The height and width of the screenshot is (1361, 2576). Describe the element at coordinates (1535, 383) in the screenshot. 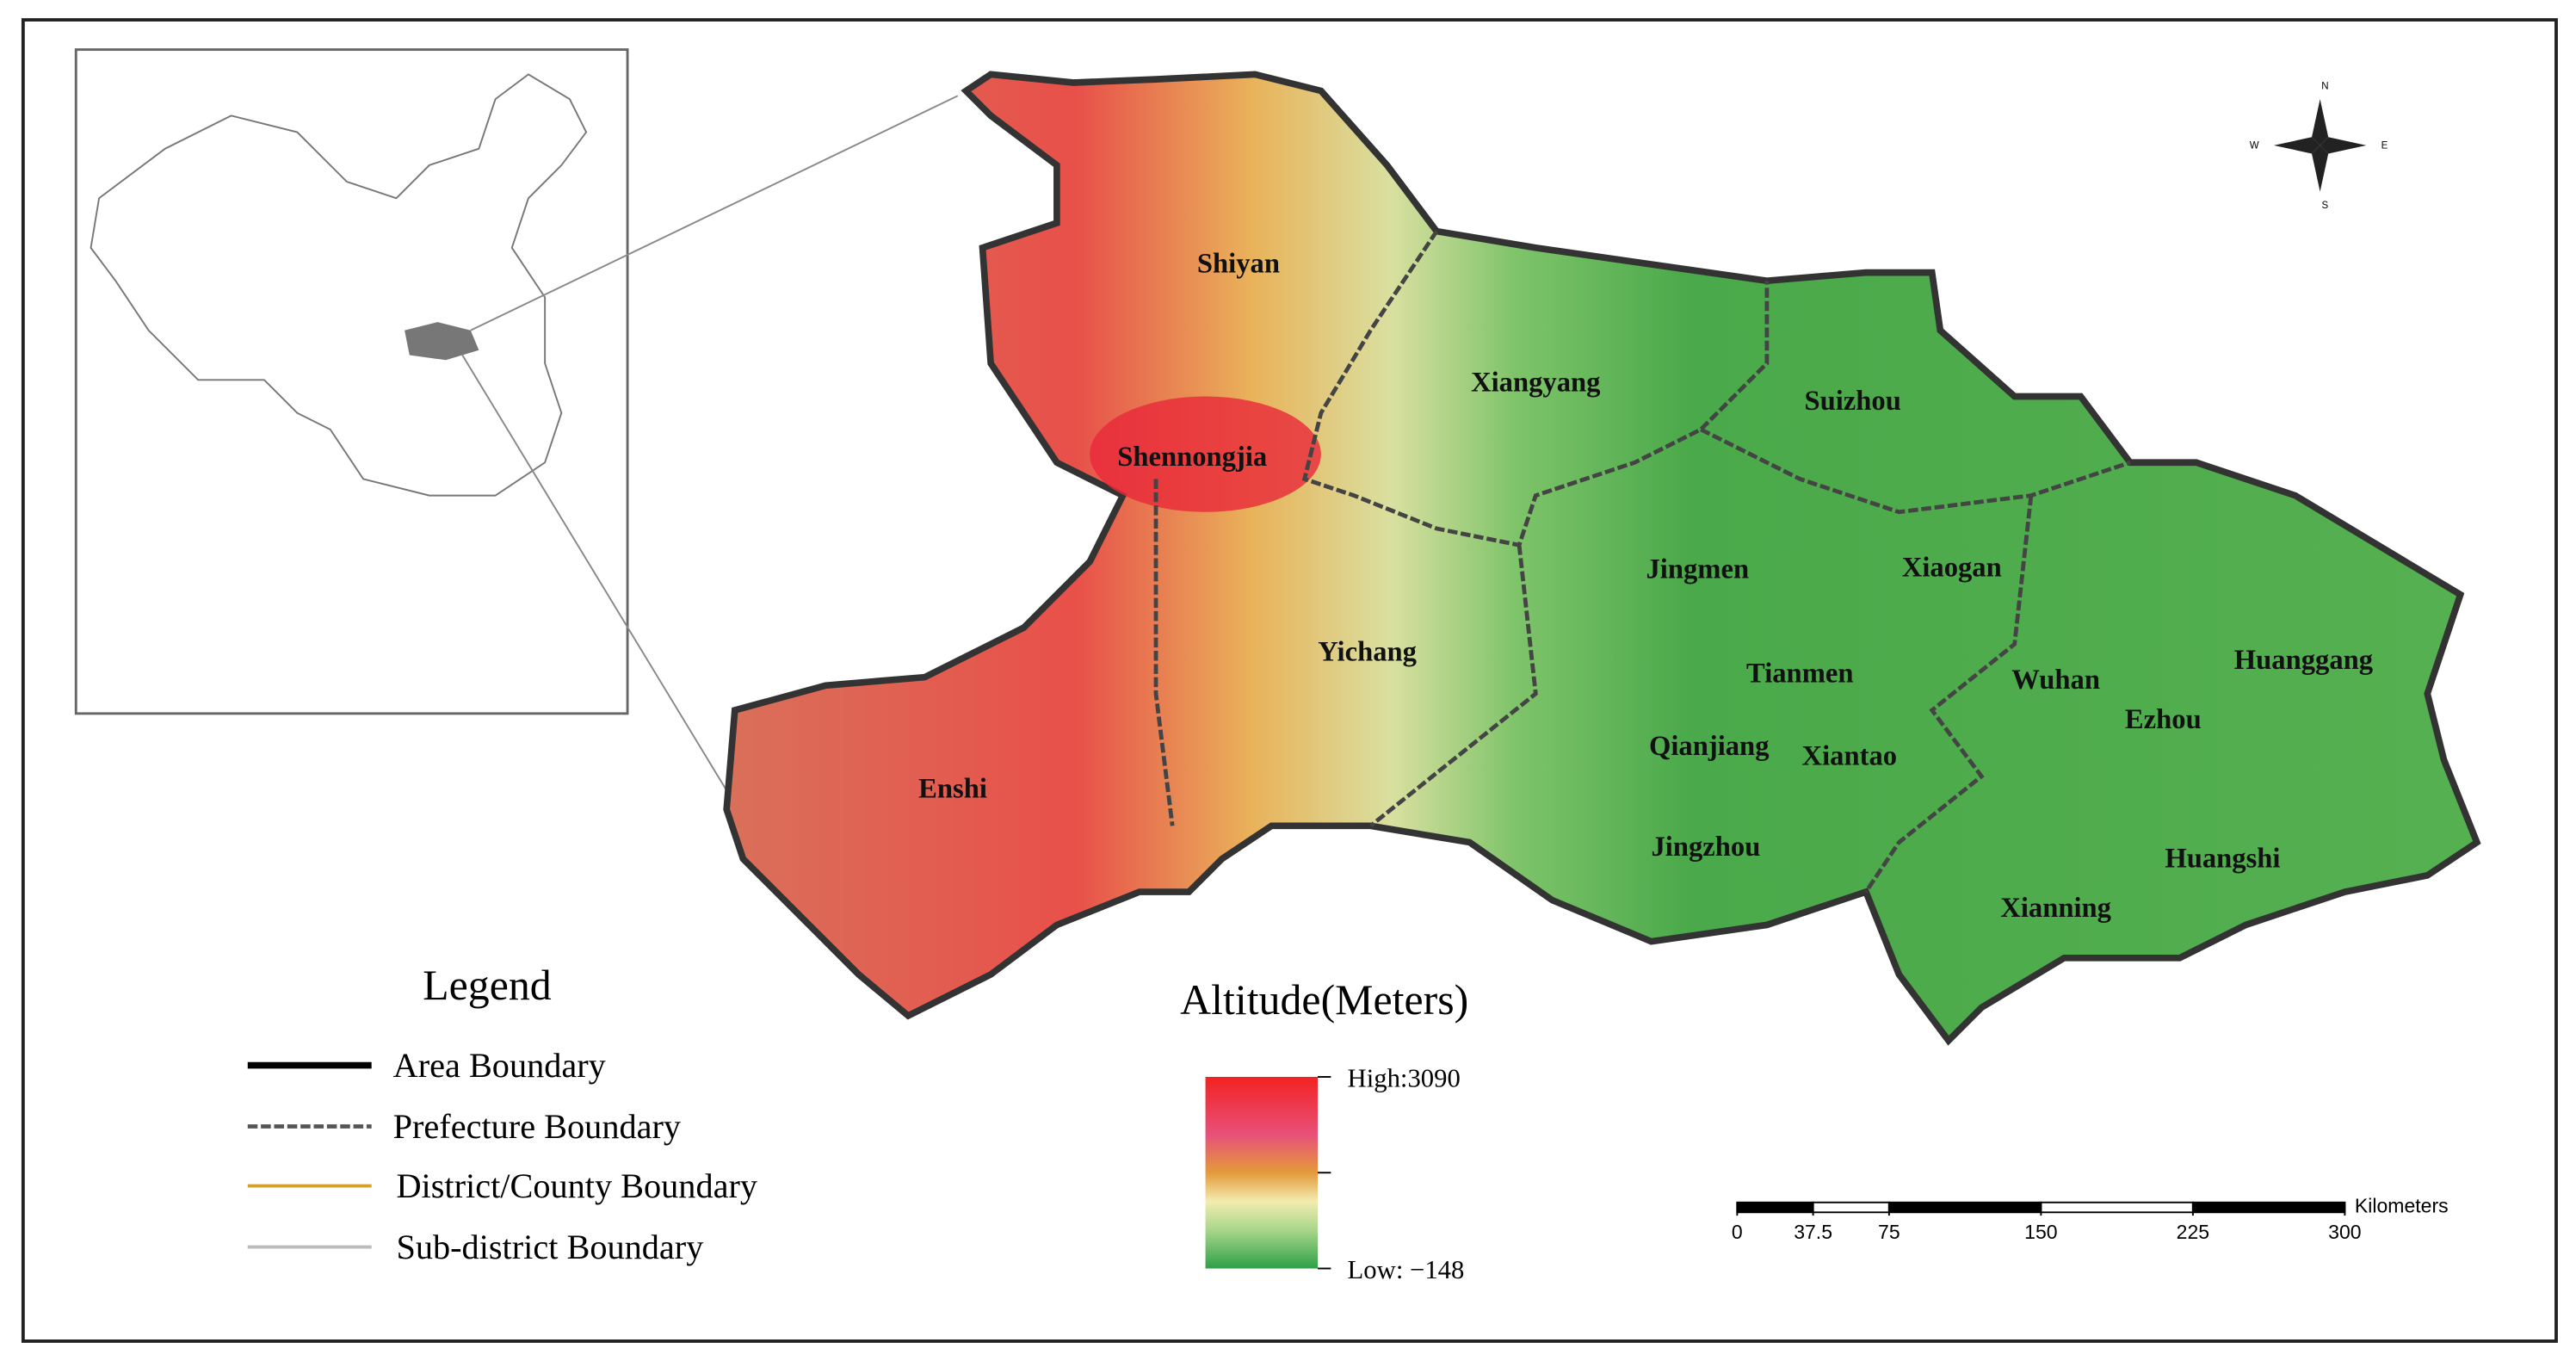

I see `city-label: Xiangyang` at that location.